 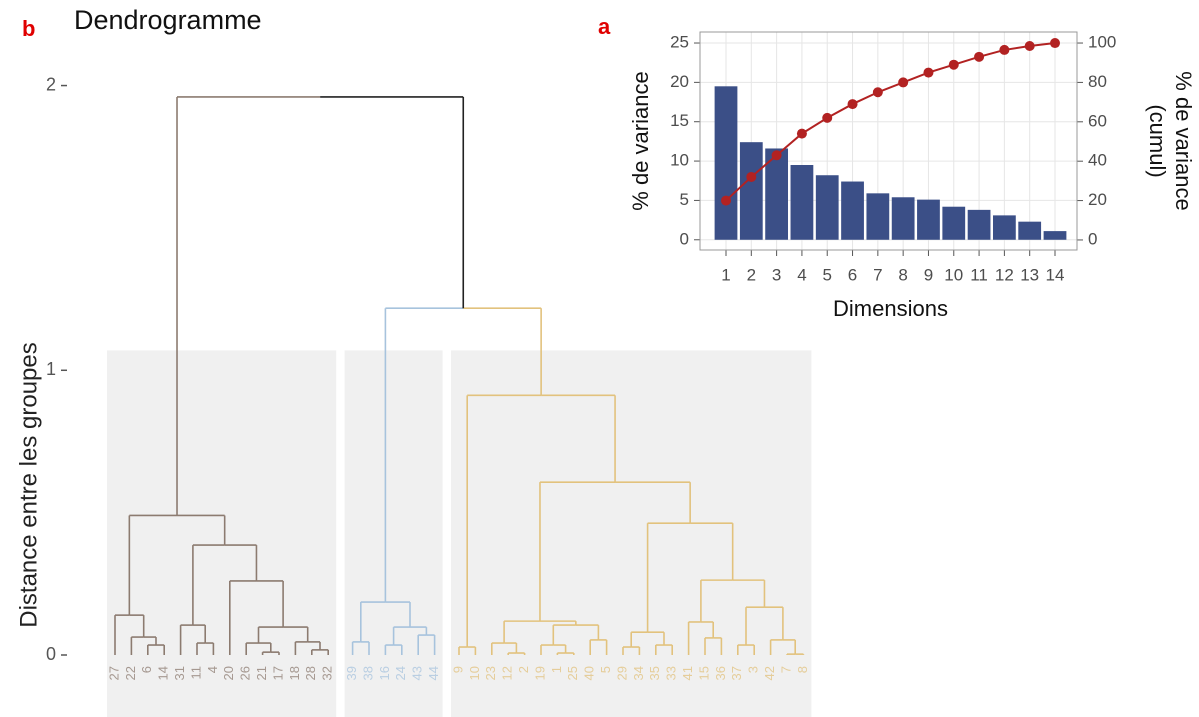 What do you see at coordinates (1183, 140) in the screenshot?
I see `y2-axis-title: % de variance` at bounding box center [1183, 140].